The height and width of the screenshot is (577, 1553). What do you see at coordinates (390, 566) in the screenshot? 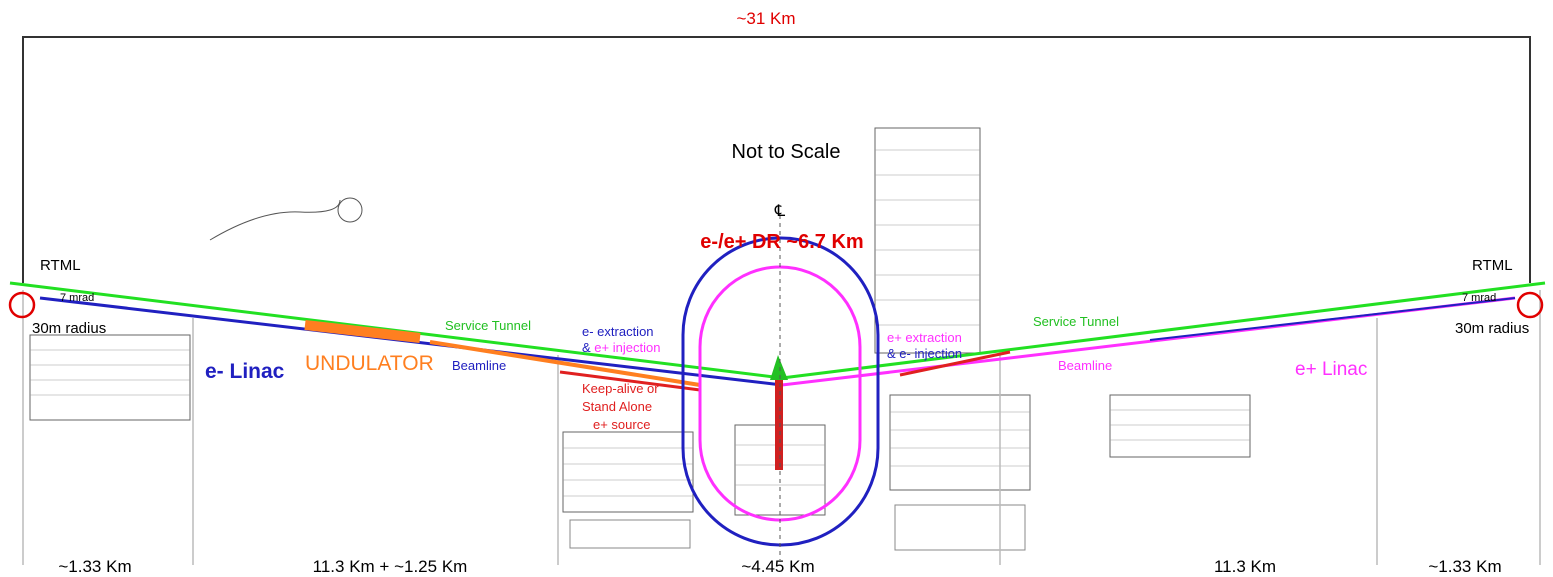
I see `segment: 11.3 Km + ~1.25 Km` at bounding box center [390, 566].